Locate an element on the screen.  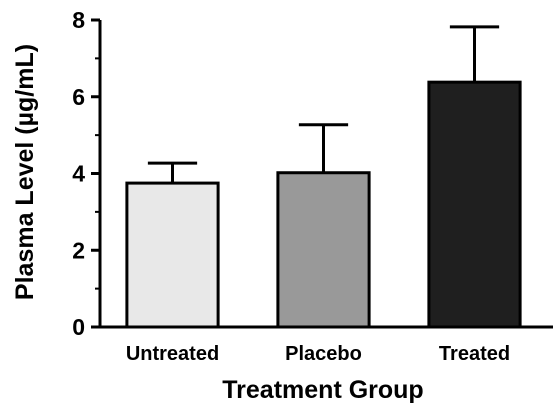
bar-untreated is located at coordinates (172, 255).